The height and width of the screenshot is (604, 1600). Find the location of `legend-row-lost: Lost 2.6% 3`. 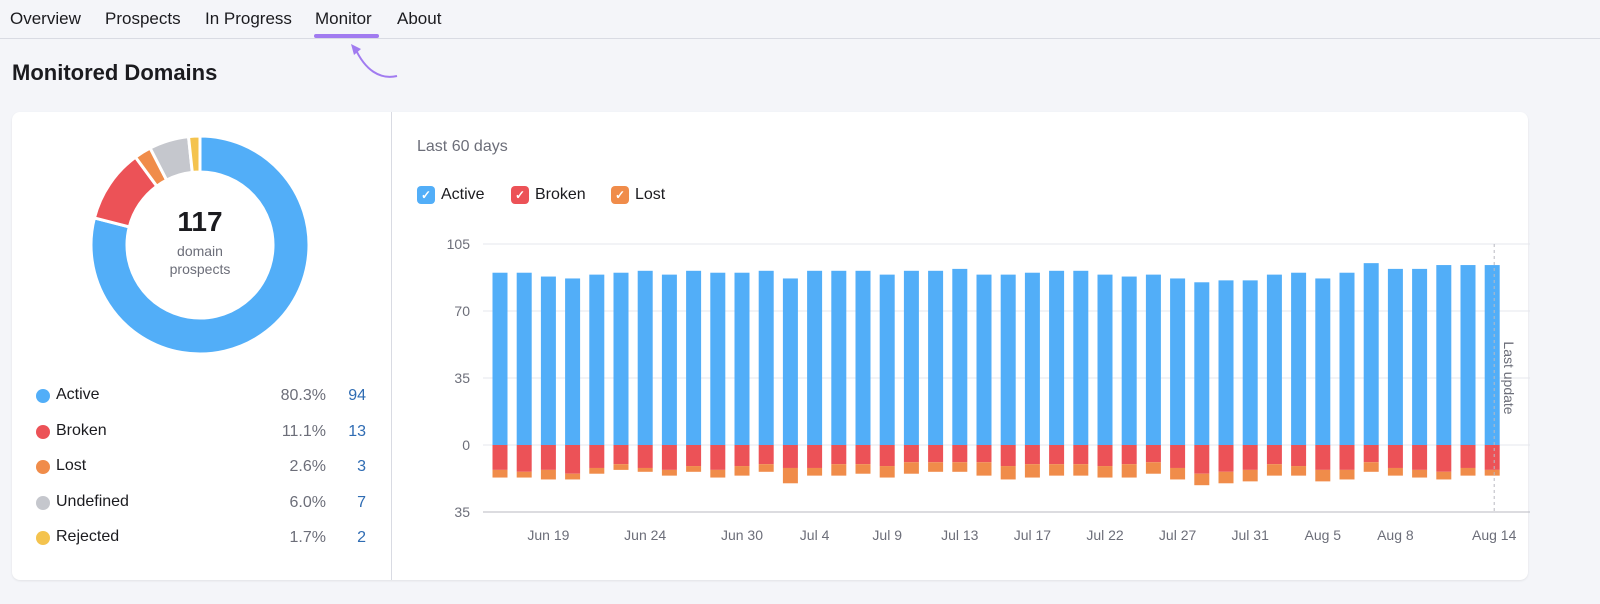

legend-row-lost: Lost 2.6% 3 is located at coordinates (202, 467).